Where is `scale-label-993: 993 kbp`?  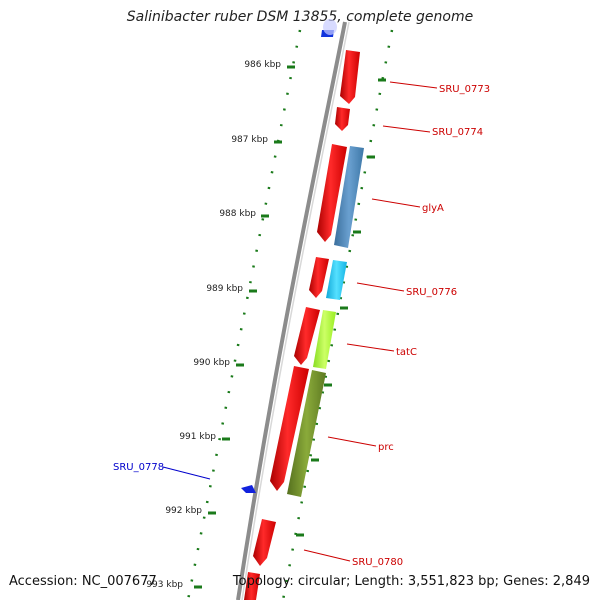 scale-label-993: 993 kbp is located at coordinates (164, 585).